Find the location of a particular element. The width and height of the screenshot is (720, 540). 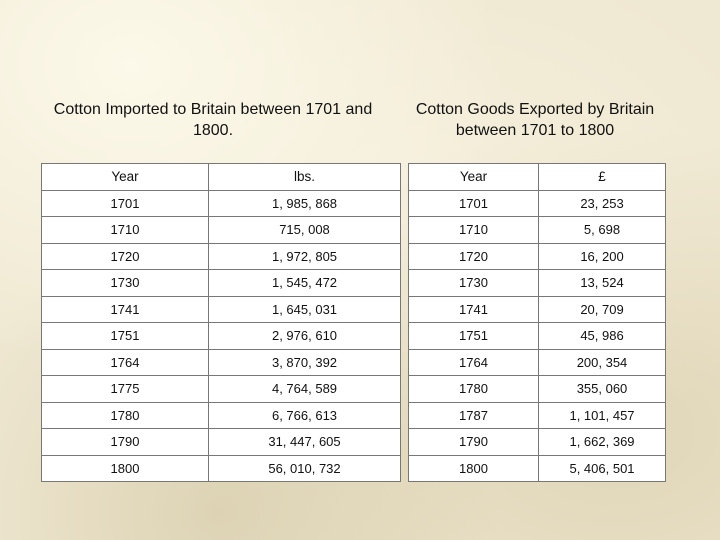

exports-value-cell: 45, 986 is located at coordinates (602, 336).